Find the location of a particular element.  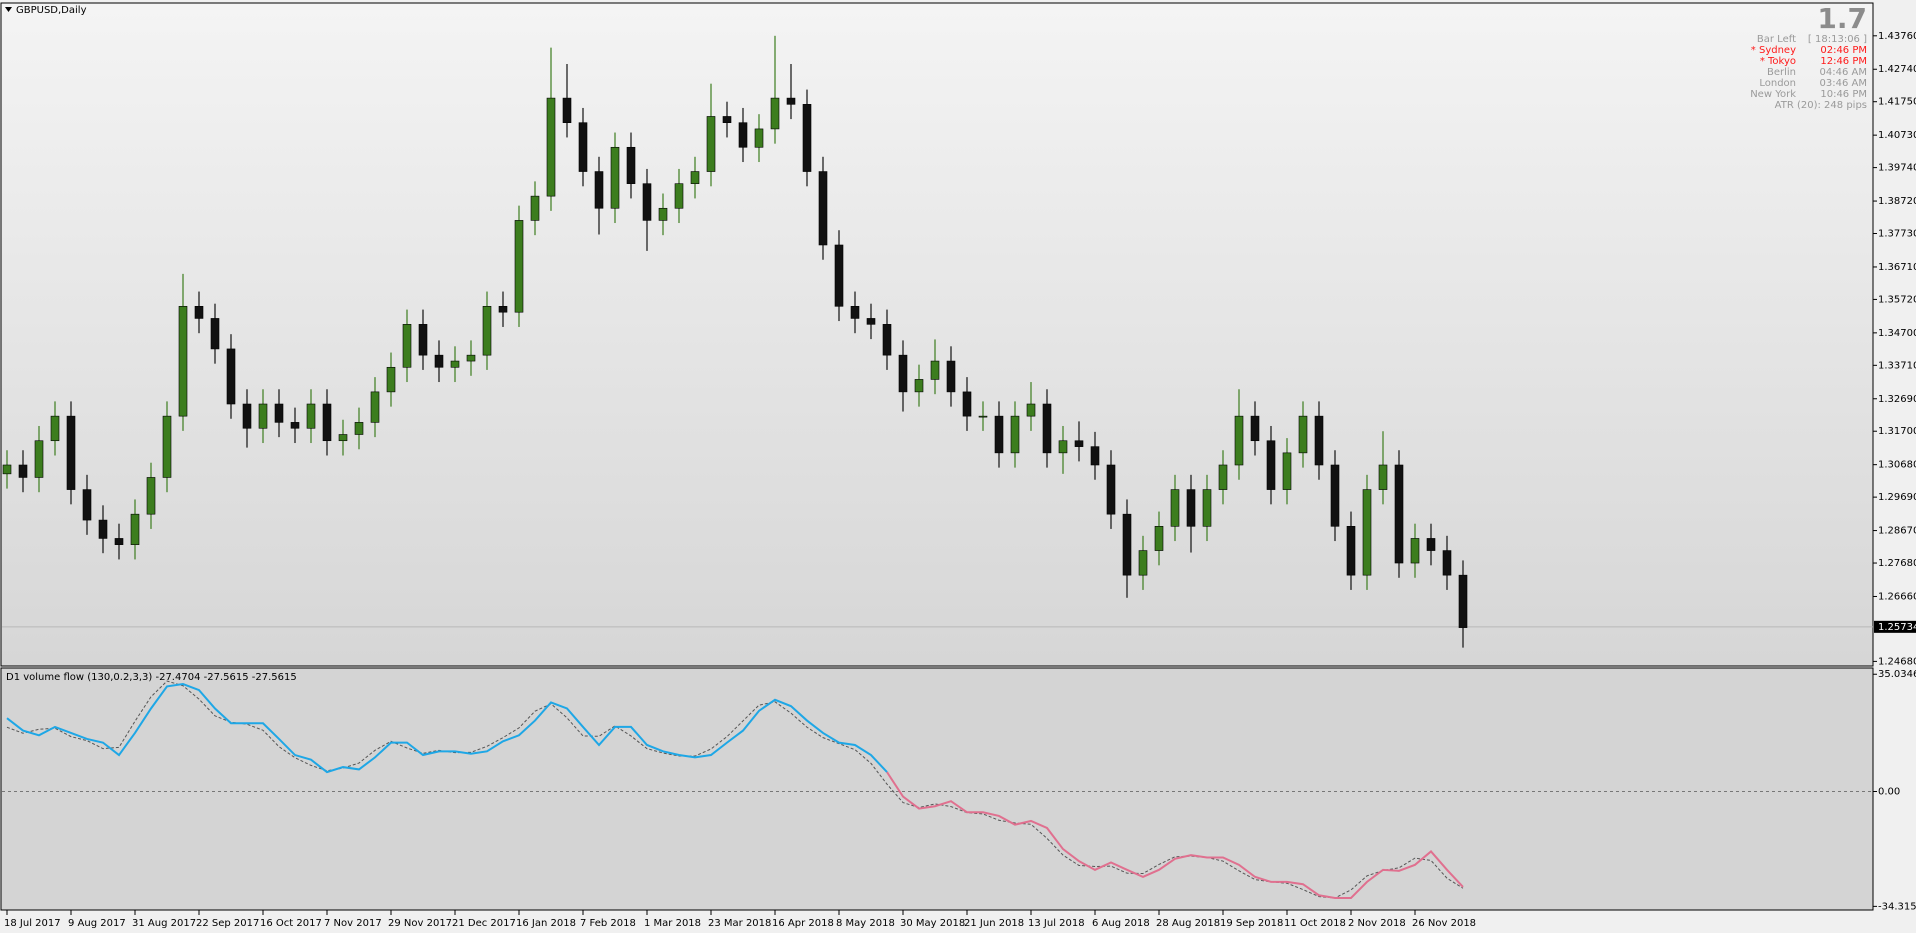

x-tick-label: 22 Sep 2017 is located at coordinates (227, 923).